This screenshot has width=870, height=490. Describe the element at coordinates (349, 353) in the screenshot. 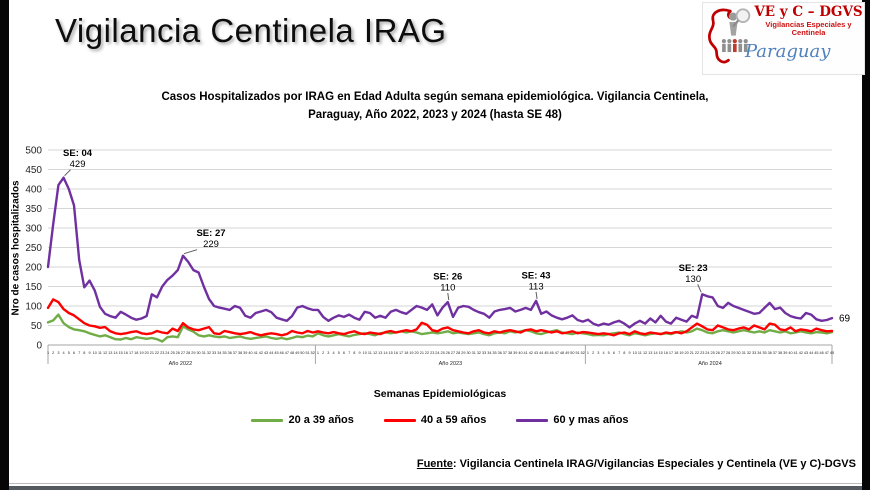

I see `week-tick-label: 7` at that location.